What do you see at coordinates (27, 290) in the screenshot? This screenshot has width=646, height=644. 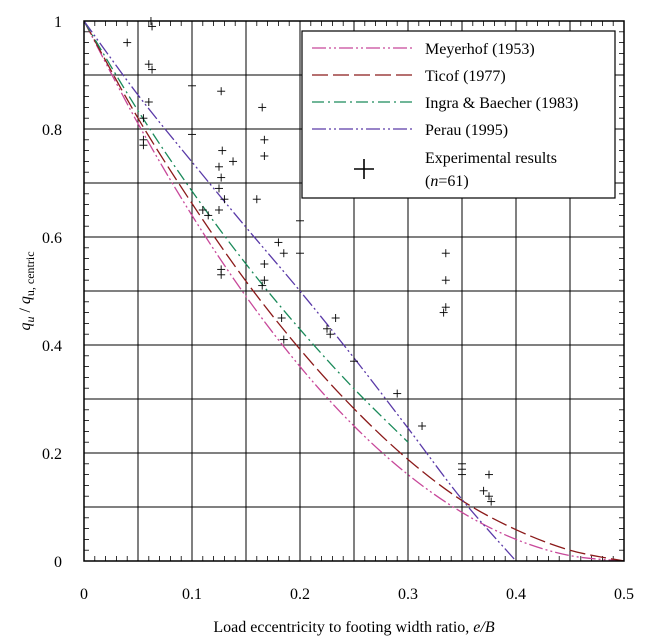 I see `y-axis-label: qu / qu, centric` at bounding box center [27, 290].